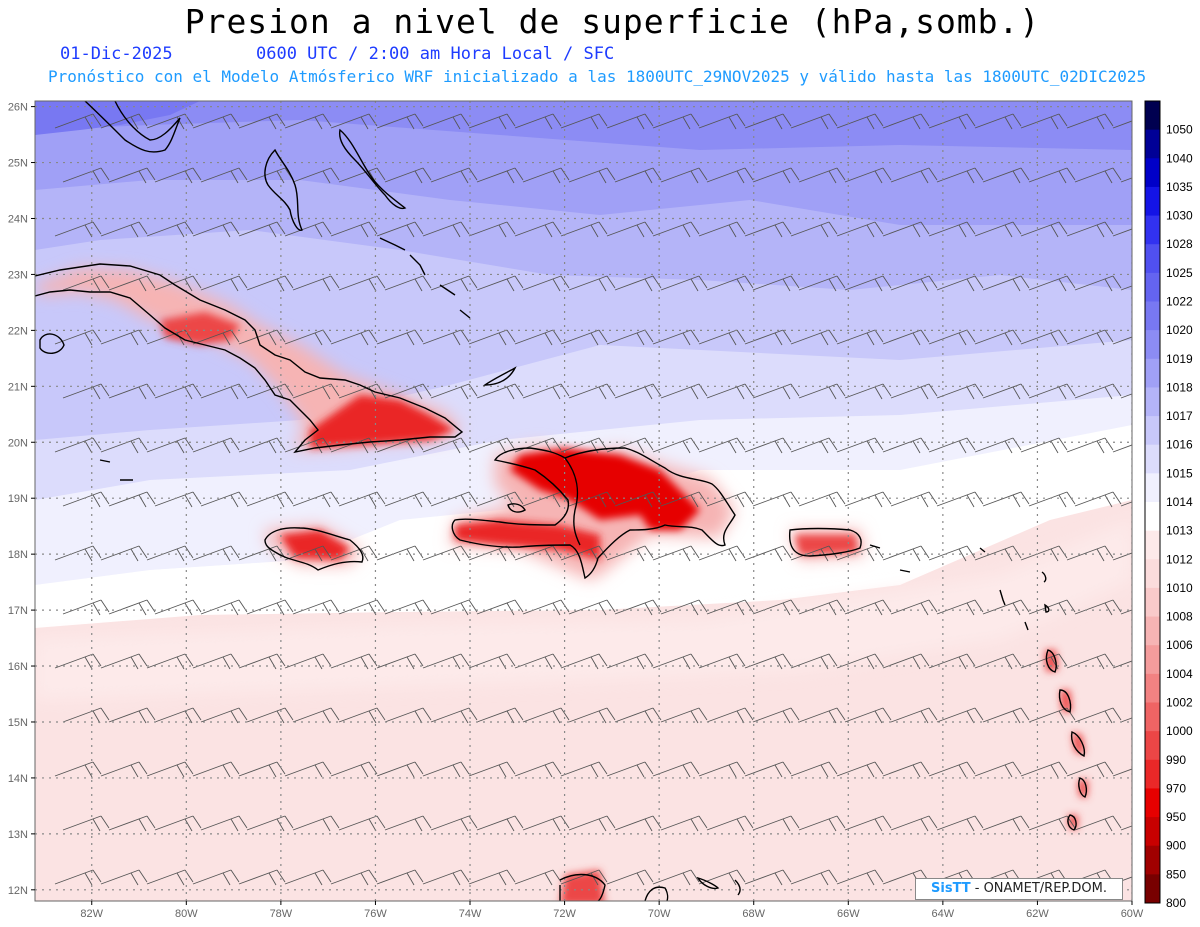  What do you see at coordinates (1179, 387) in the screenshot?
I see `colorbar-label: 1018` at bounding box center [1179, 387].